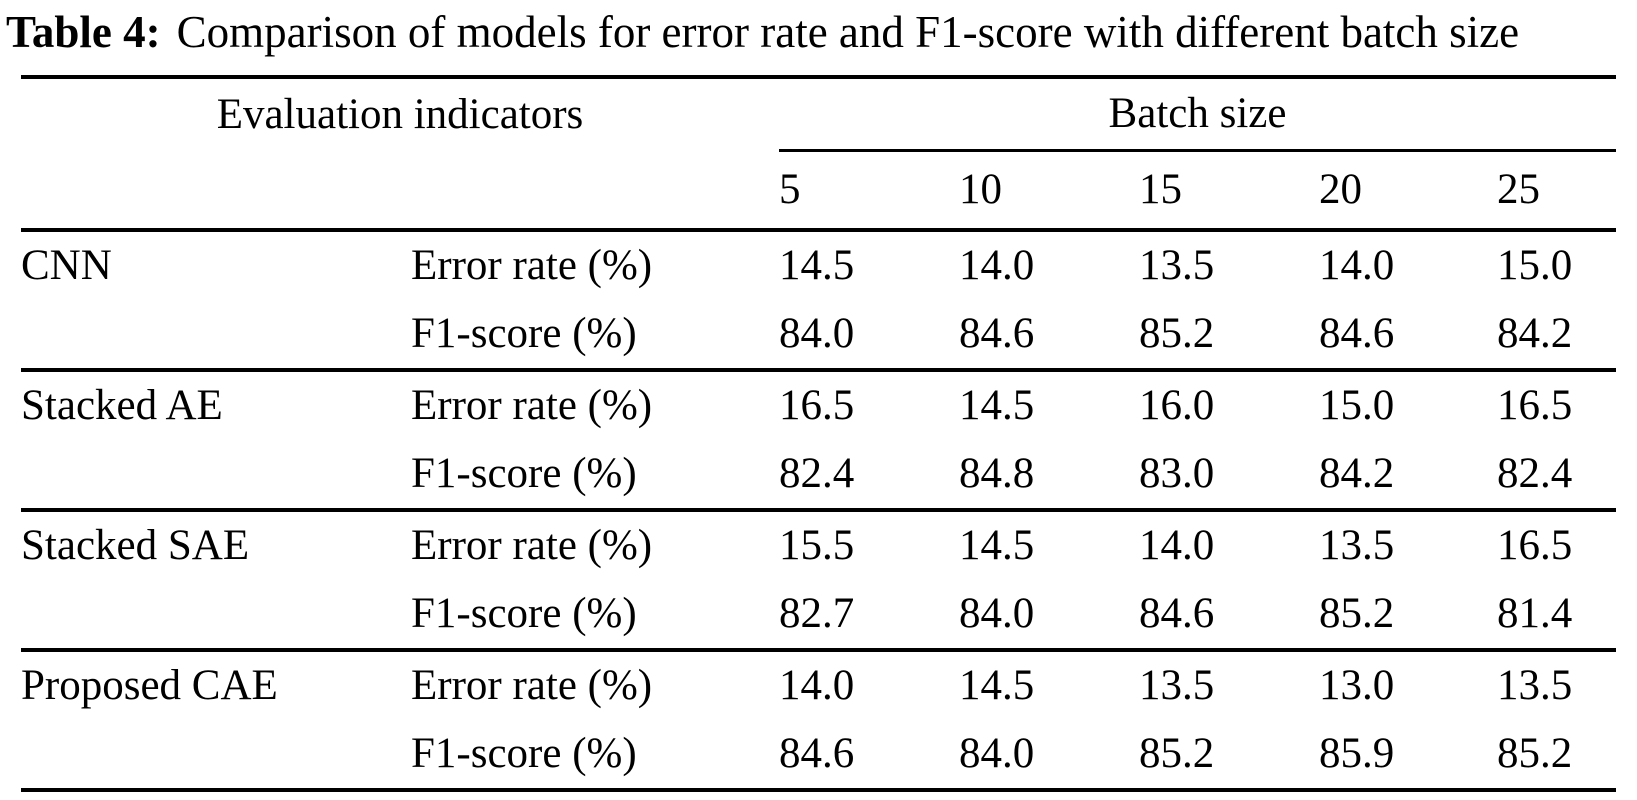 Image resolution: width=1637 pixels, height=800 pixels. I want to click on header-spacer, so click(400, 190).